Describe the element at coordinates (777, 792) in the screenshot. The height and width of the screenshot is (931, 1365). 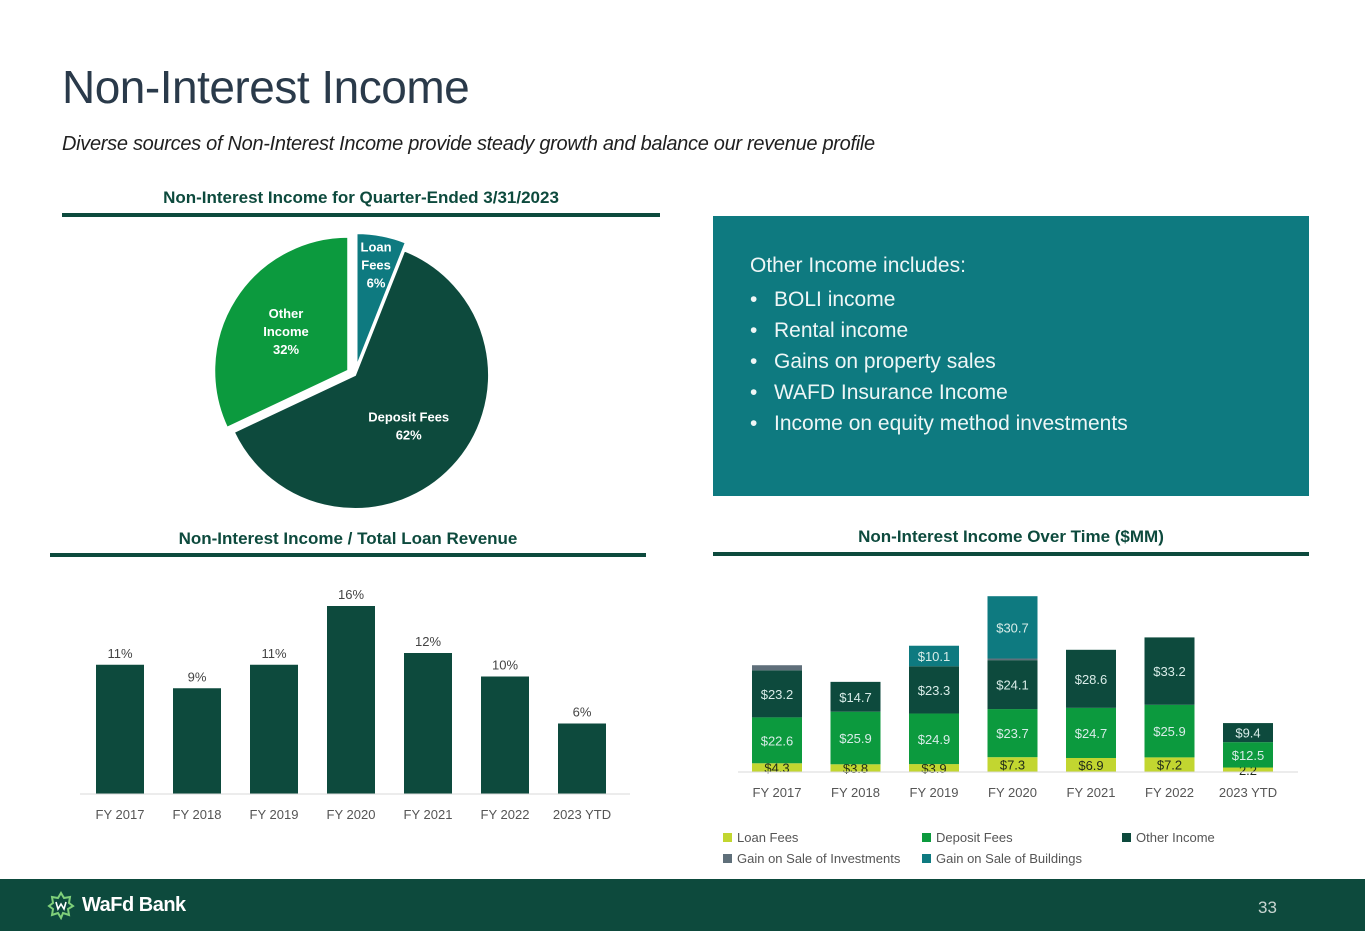
I see `stack-category-label: FY 2017` at that location.